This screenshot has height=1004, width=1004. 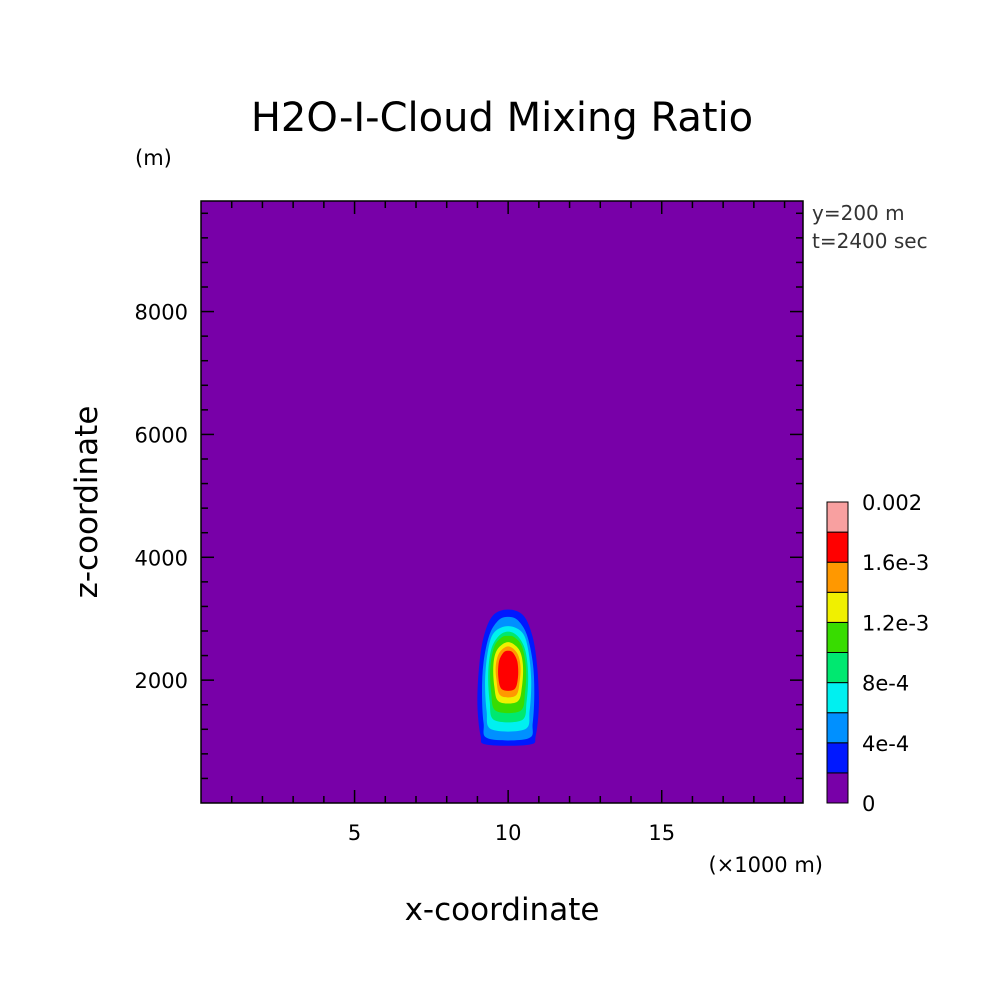 I want to click on annotation-time: t=2400 sec, so click(x=870, y=241).